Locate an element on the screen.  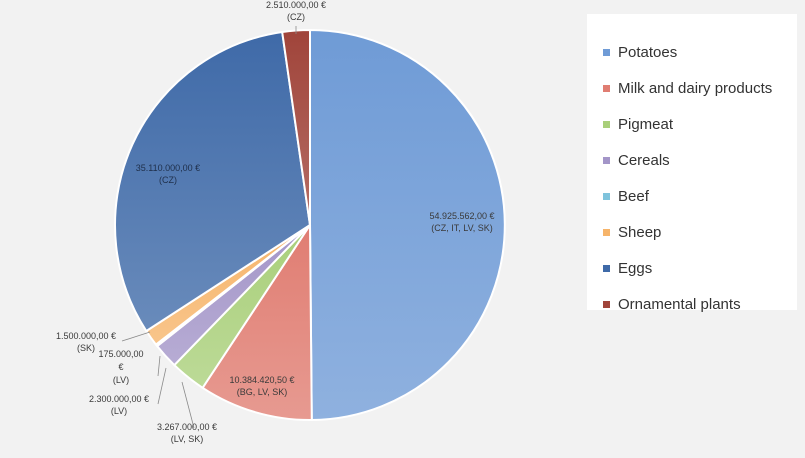
legend-label: Cereals is located at coordinates (644, 160).